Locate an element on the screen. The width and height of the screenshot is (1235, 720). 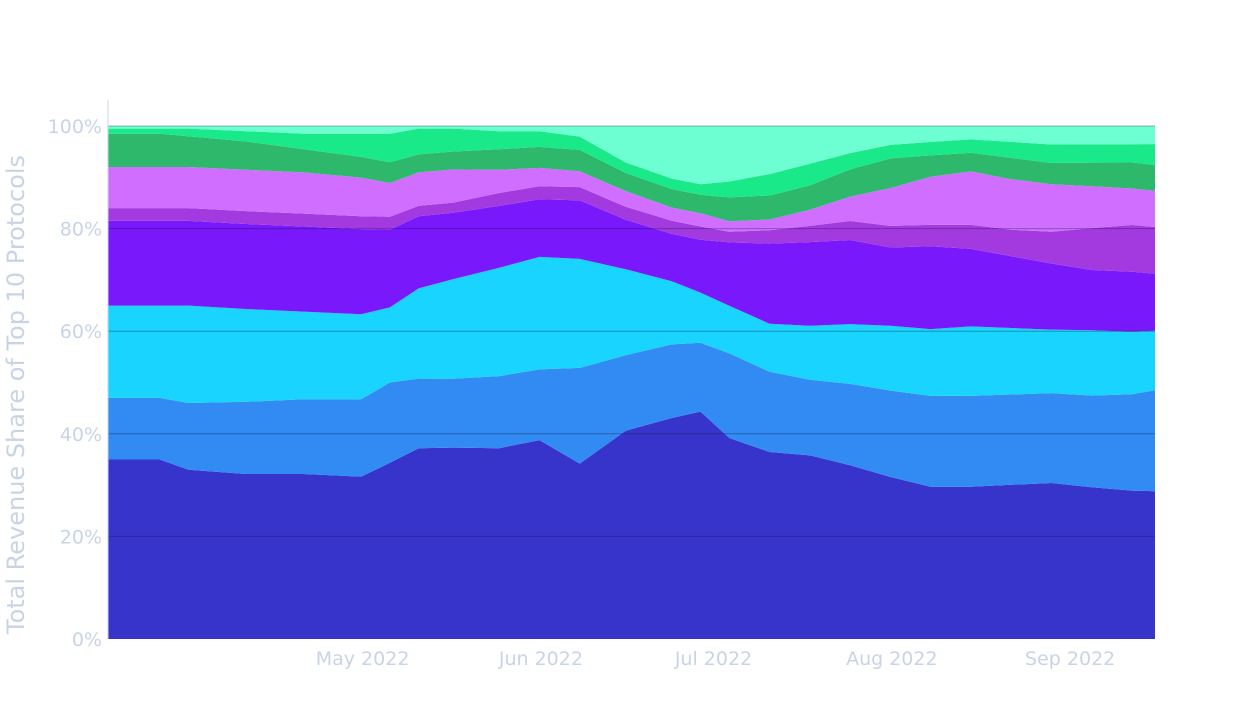
x-tick-label: May 2022 is located at coordinates (363, 659).